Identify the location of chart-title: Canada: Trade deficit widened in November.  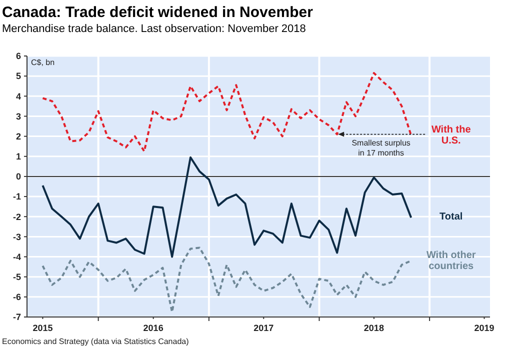
(158, 12).